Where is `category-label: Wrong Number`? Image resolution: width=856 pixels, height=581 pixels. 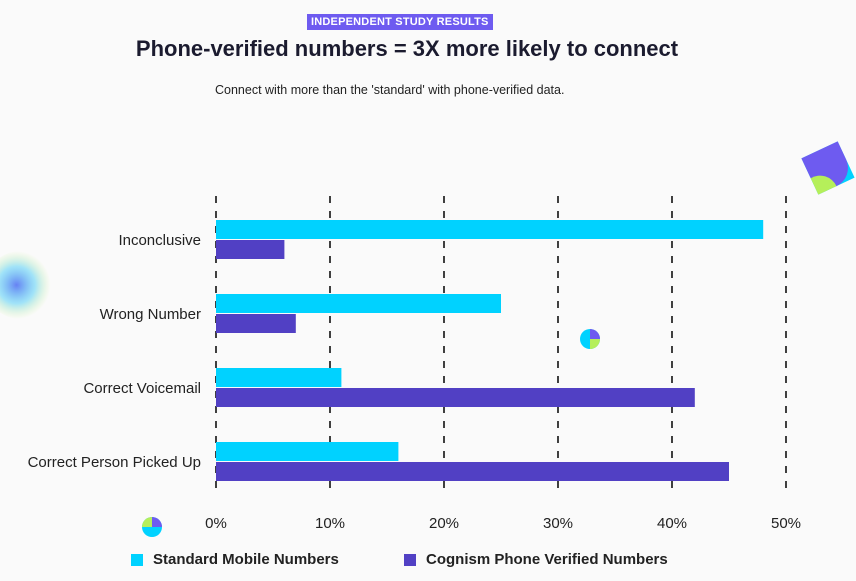 category-label: Wrong Number is located at coordinates (150, 314).